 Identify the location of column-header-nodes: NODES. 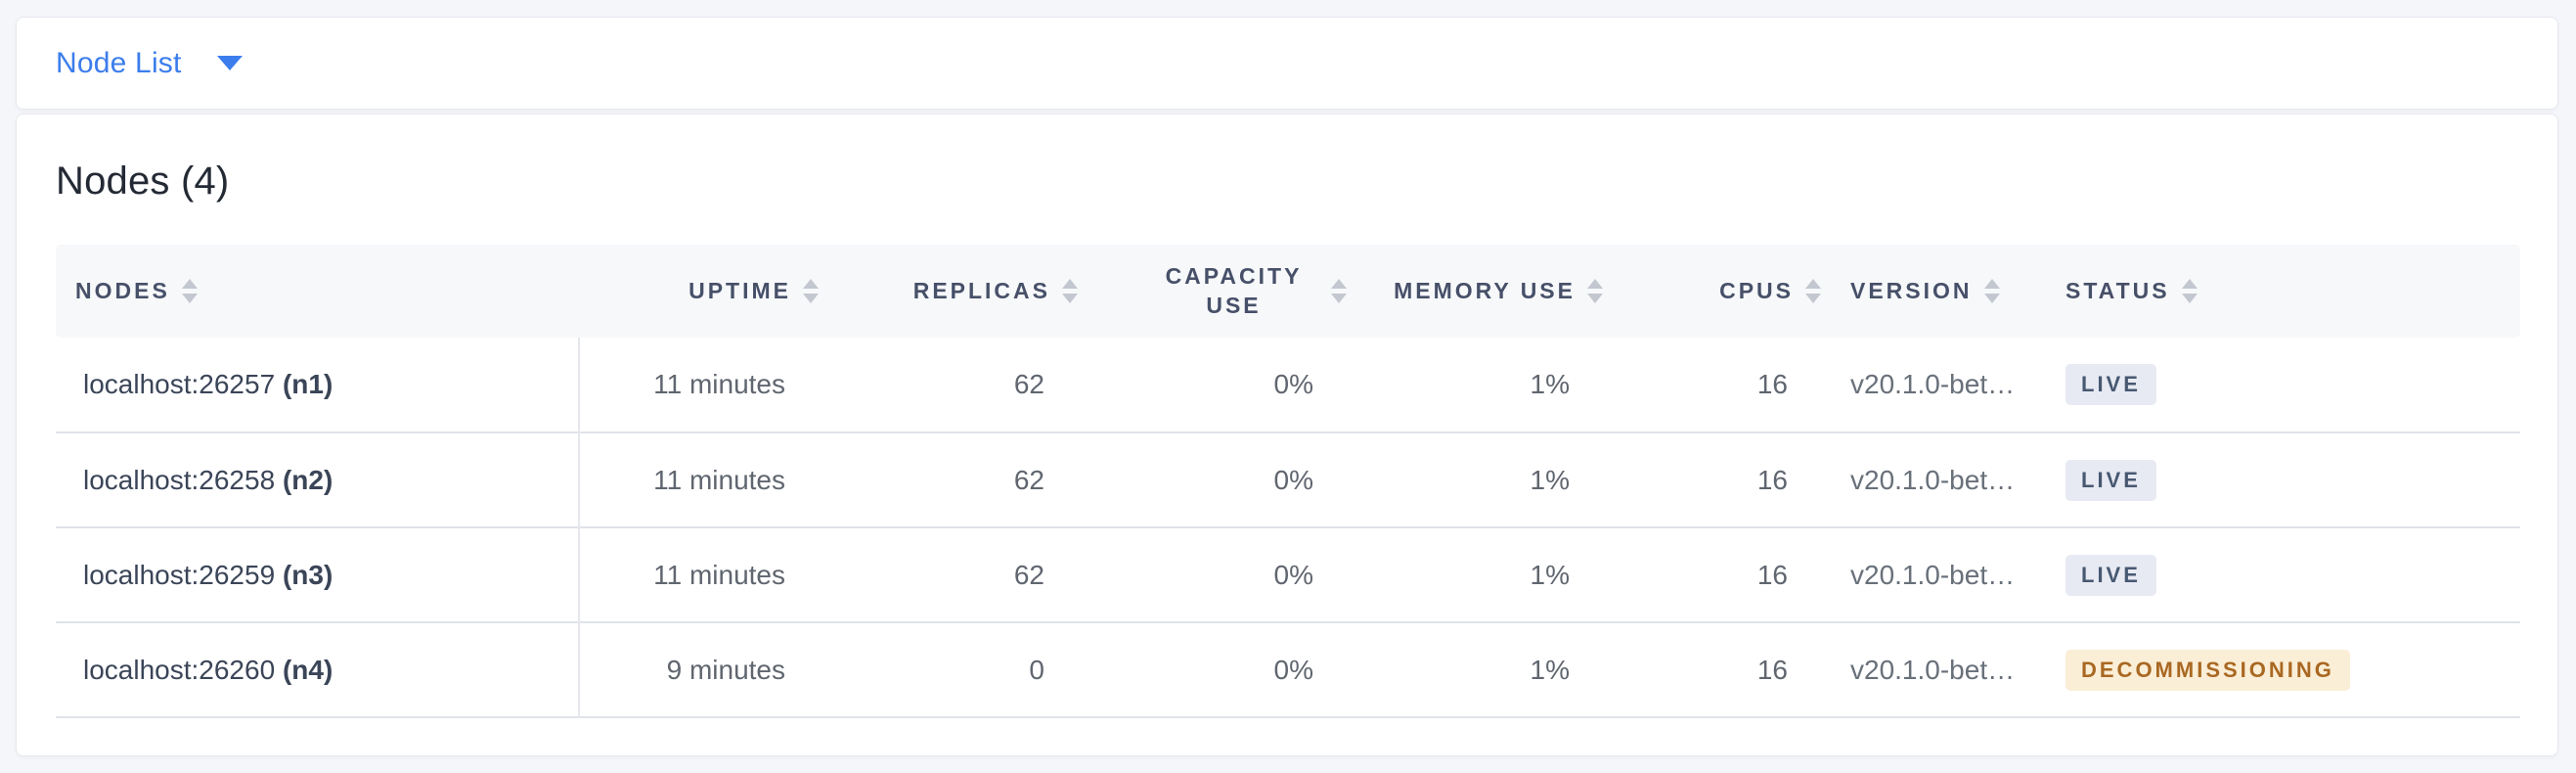
(317, 291).